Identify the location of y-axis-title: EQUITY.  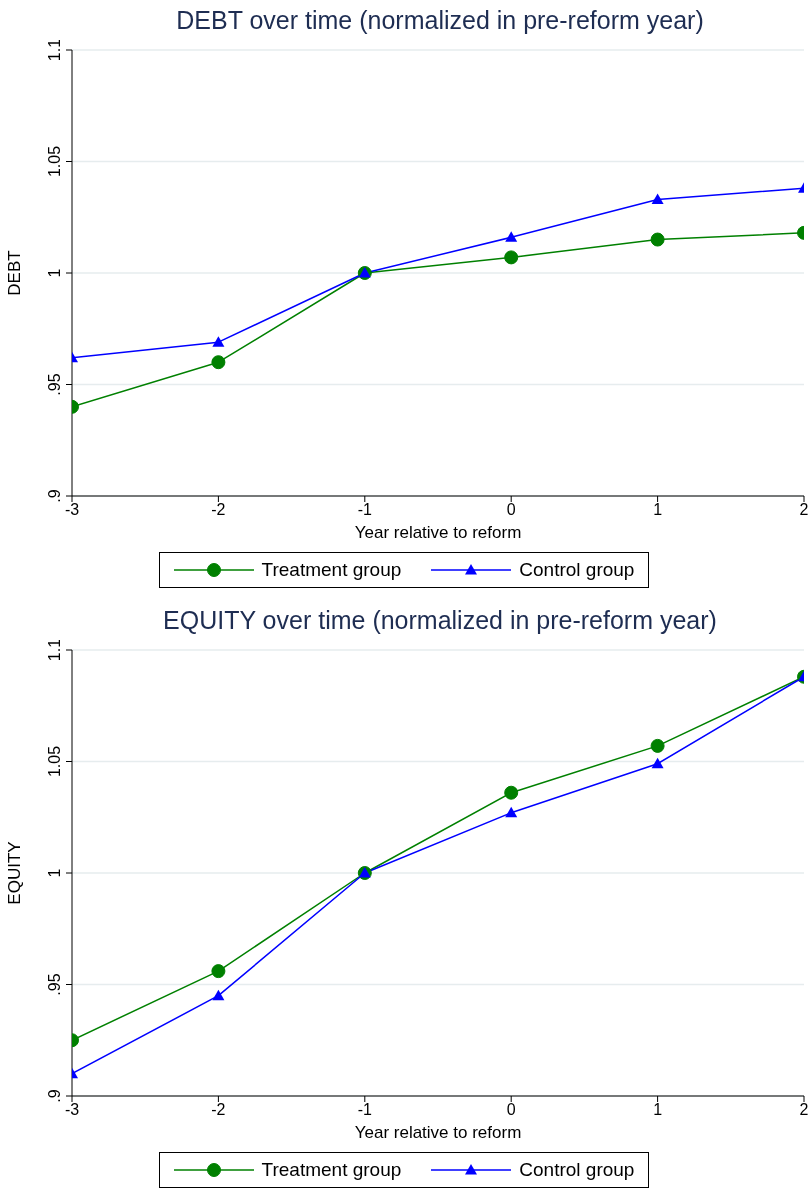
(15, 873).